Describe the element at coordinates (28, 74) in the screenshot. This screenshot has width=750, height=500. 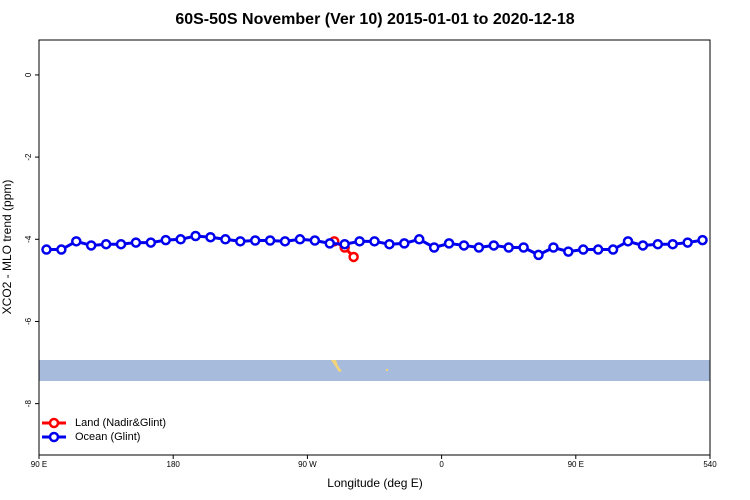
I see `y-tick-label: 0` at that location.